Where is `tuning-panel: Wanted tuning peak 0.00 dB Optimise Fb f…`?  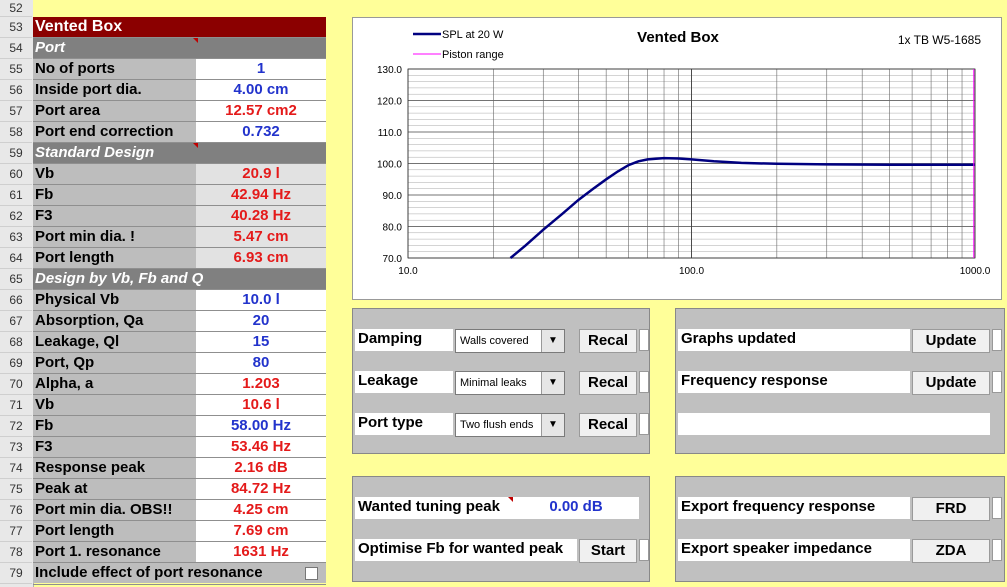
tuning-panel: Wanted tuning peak 0.00 dB Optimise Fb f… is located at coordinates (501, 529).